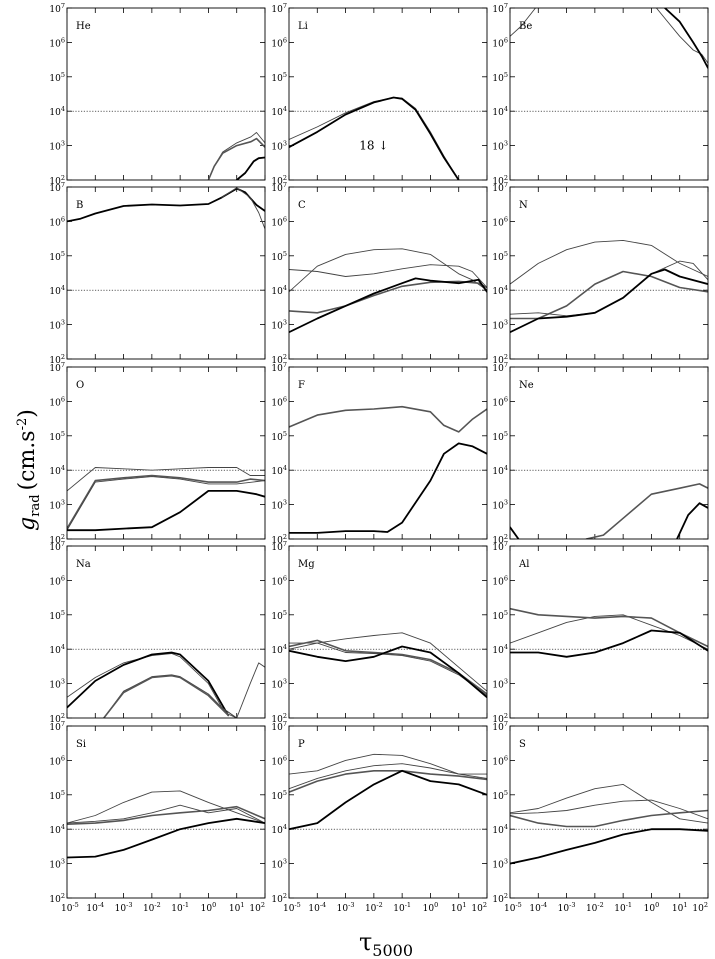  Describe the element at coordinates (506, 468) in the screenshot. I see `y-tick-label-ne-2-exp: 4` at that location.